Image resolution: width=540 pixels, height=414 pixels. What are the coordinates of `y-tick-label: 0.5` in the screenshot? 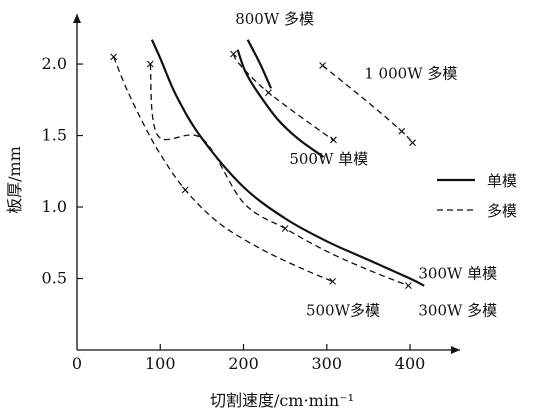 It's located at (54, 278).